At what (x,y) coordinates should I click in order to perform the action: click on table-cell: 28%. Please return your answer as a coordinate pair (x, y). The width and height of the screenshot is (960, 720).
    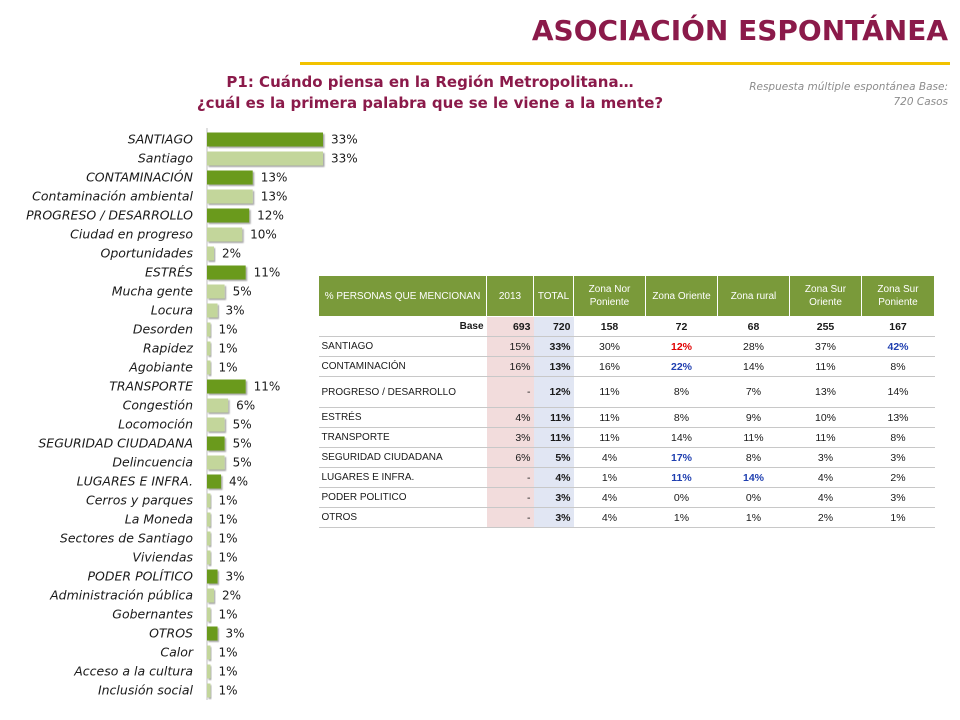
    Looking at the image, I should click on (753, 346).